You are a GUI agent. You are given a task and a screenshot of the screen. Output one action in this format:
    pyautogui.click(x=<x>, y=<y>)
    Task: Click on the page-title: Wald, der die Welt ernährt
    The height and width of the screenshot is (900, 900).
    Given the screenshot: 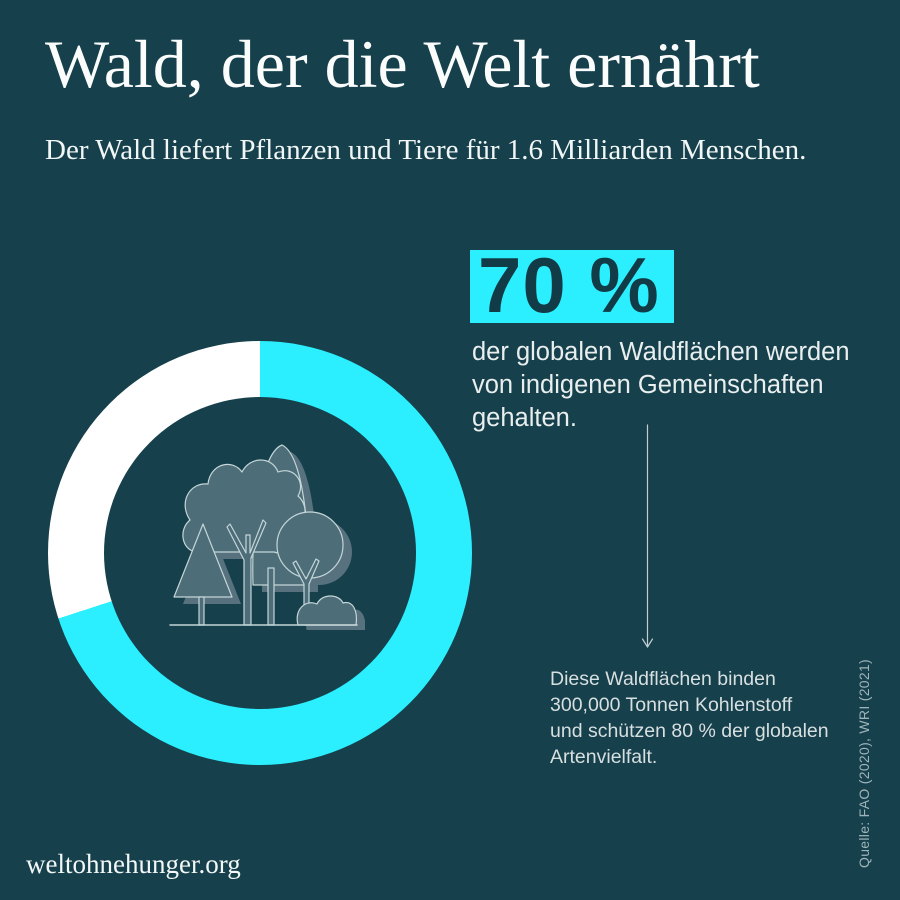 What is the action you would take?
    pyautogui.click(x=402, y=64)
    